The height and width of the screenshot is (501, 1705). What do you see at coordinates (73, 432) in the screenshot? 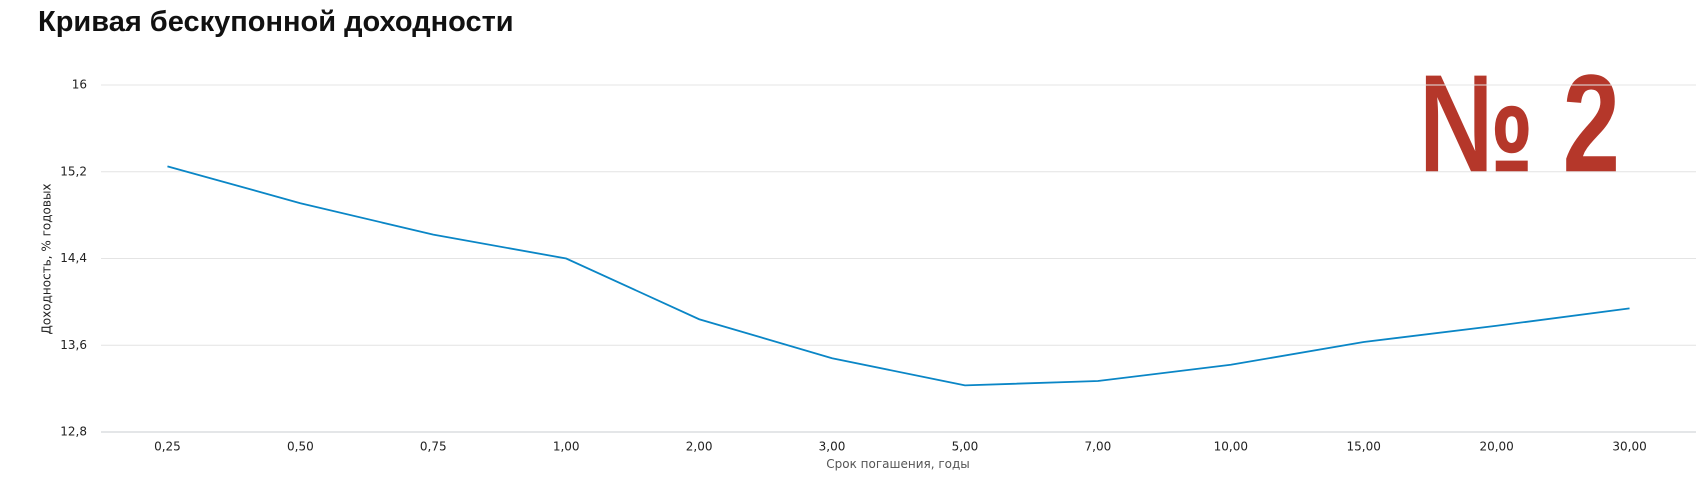
I see `y-tick-label: 12,8` at bounding box center [73, 432].